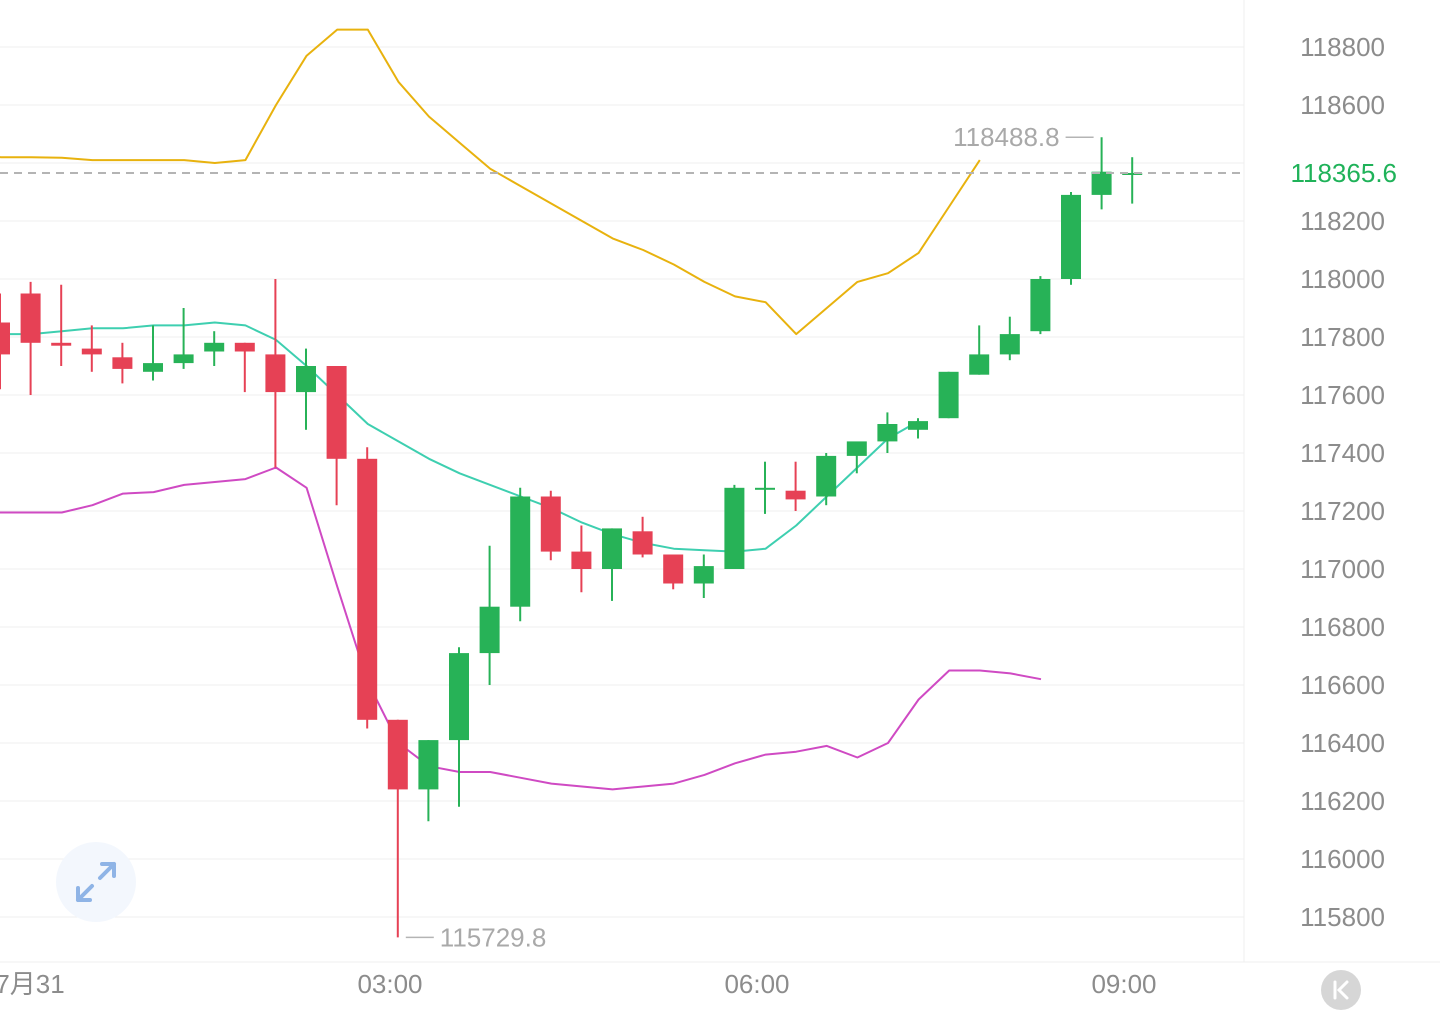  I want to click on y-tick-label: 118800, so click(1342, 47).